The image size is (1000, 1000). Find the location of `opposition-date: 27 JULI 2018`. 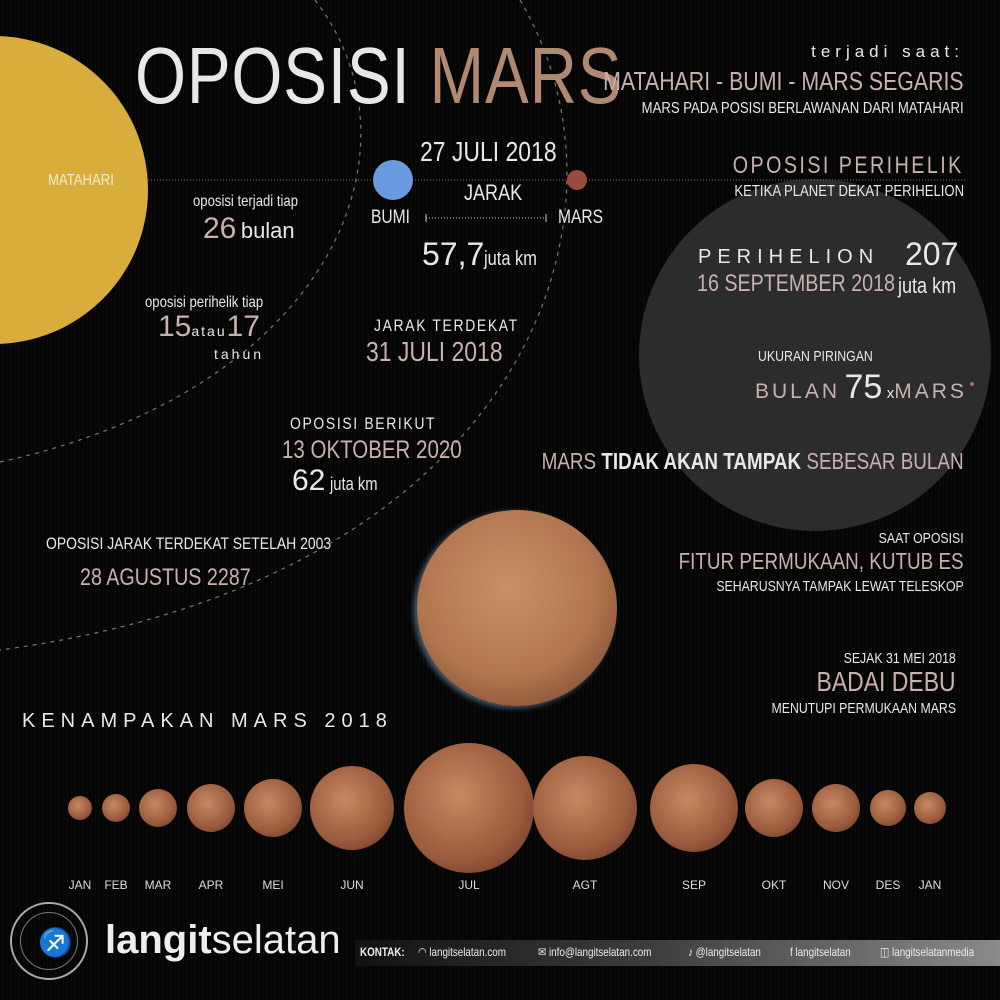

opposition-date: 27 JULI 2018 is located at coordinates (488, 151).